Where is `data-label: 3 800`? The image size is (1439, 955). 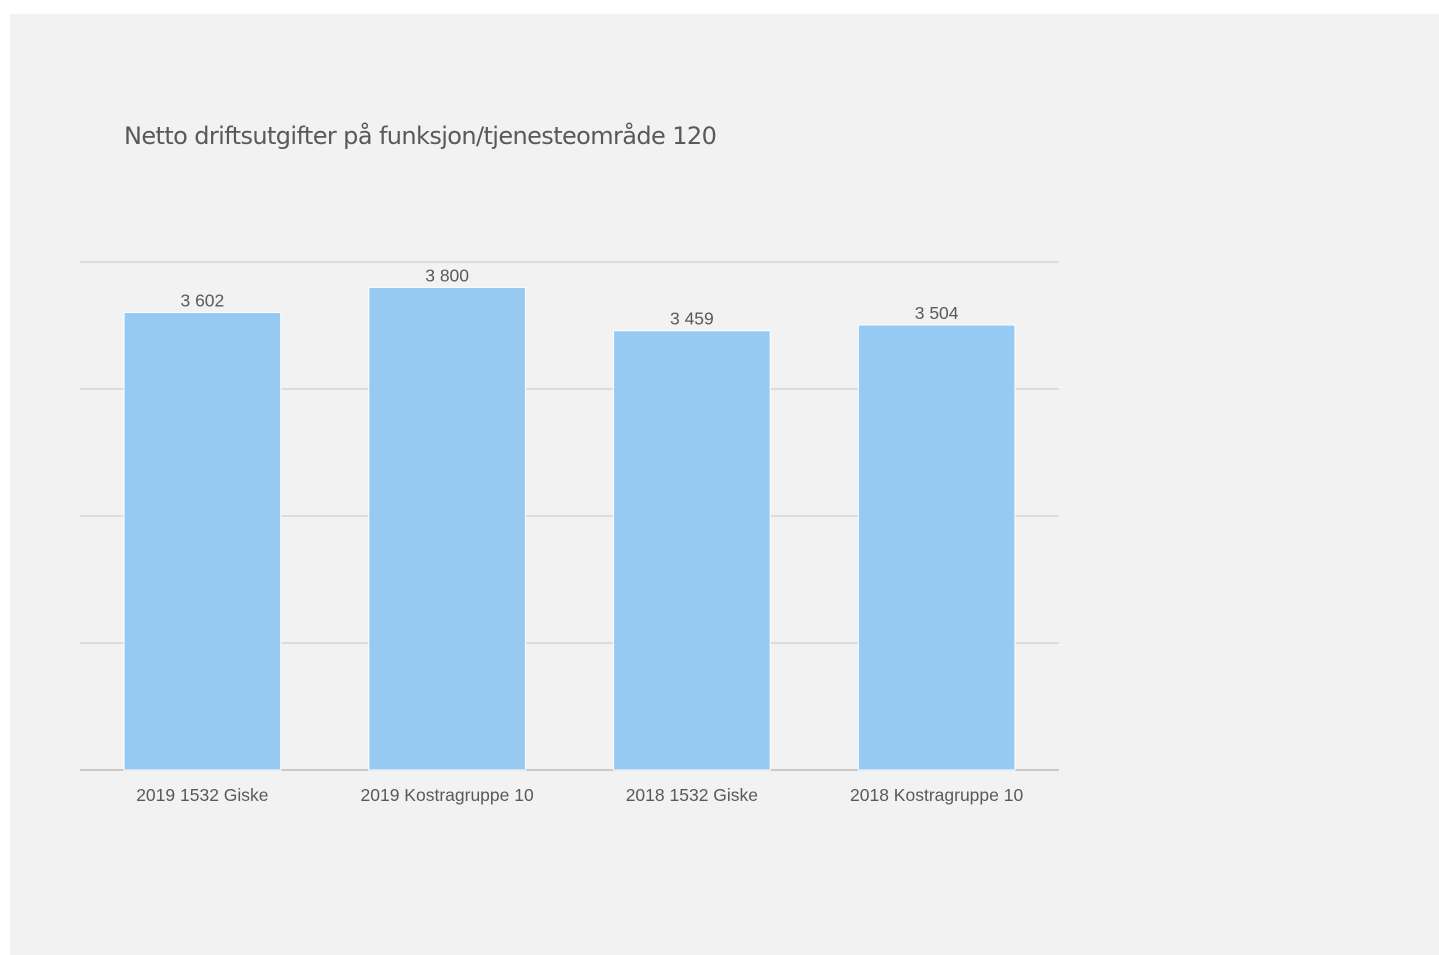 data-label: 3 800 is located at coordinates (447, 275).